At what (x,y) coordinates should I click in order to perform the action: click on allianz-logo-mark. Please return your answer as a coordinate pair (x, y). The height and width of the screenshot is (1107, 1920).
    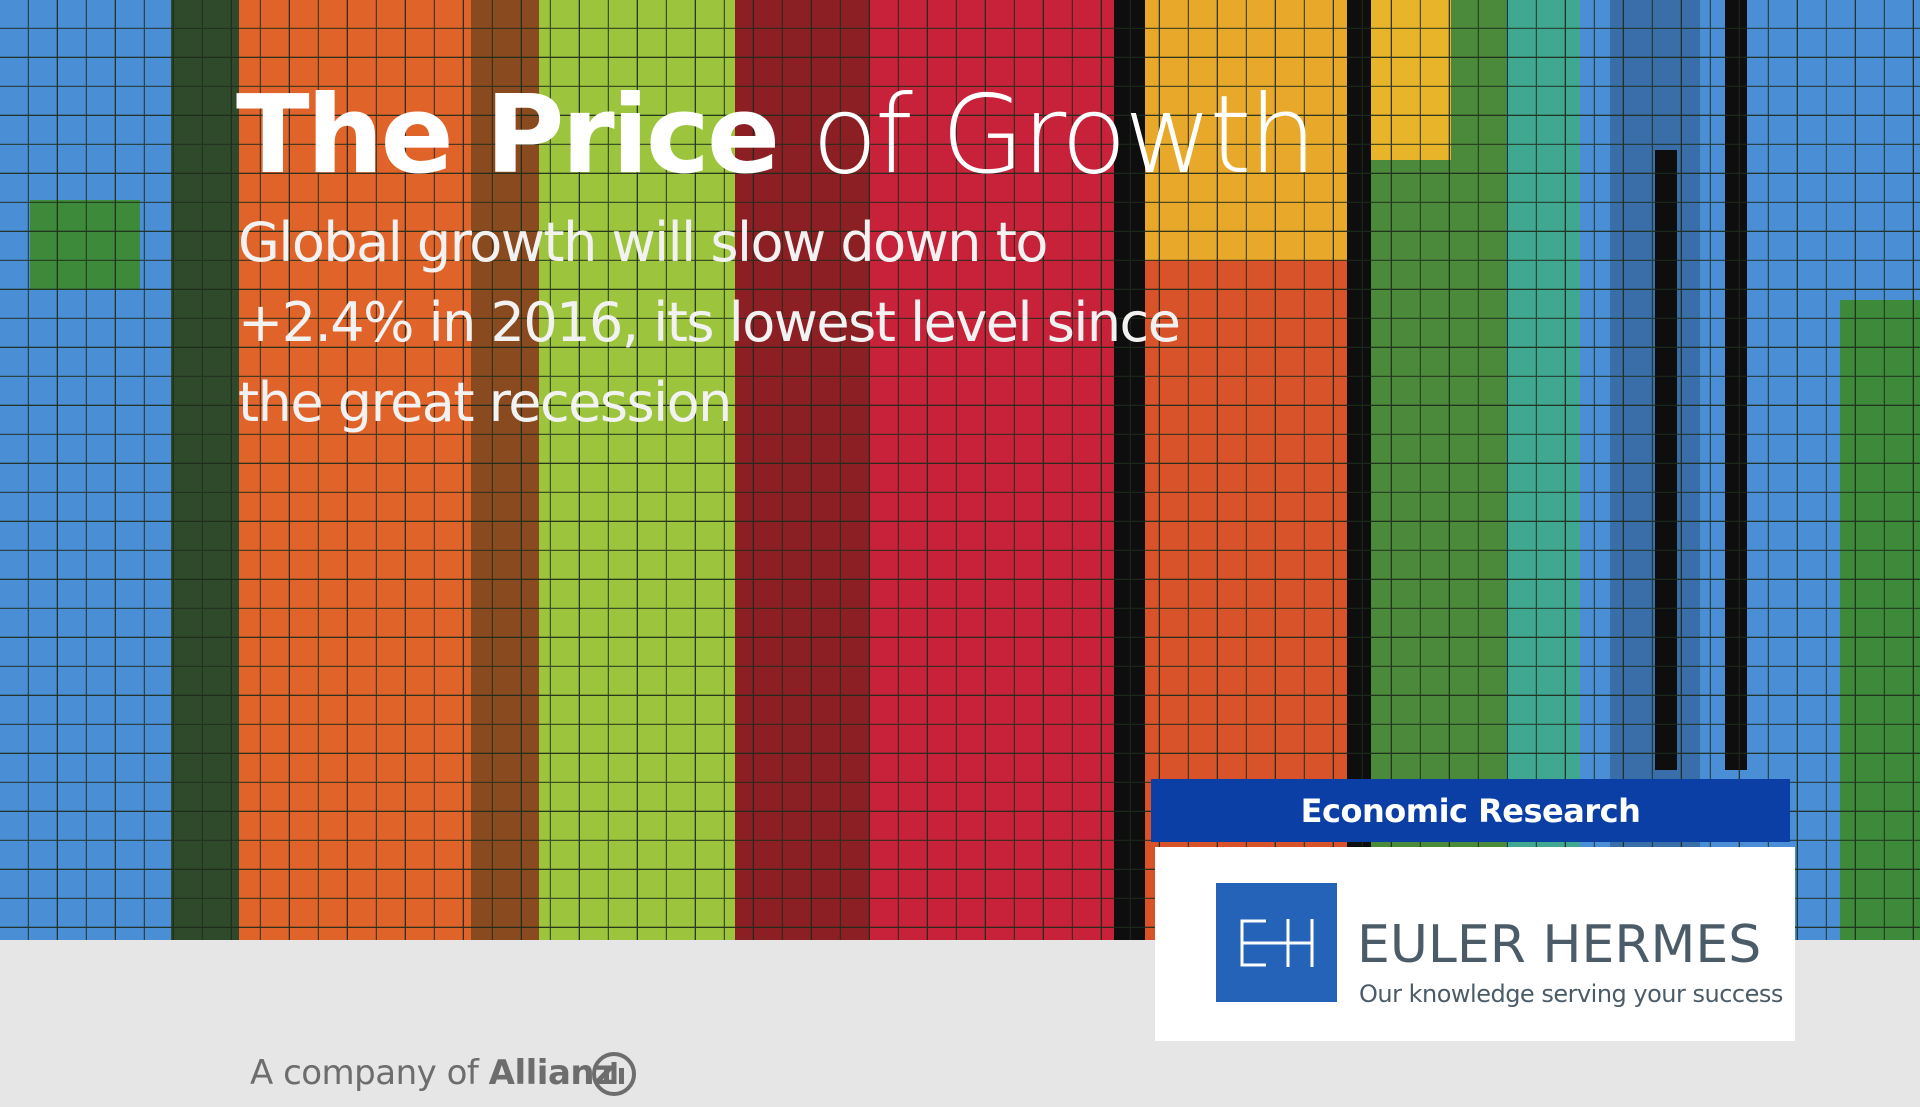
    Looking at the image, I should click on (614, 1074).